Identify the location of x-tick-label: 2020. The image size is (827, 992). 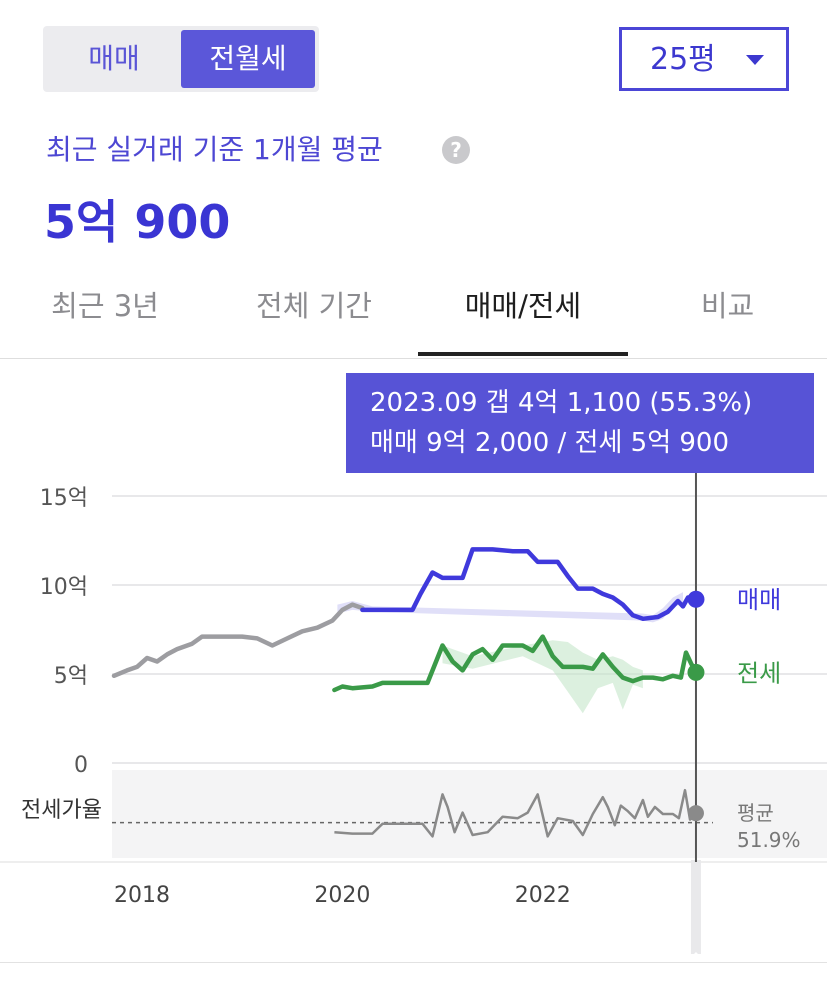
(342, 895).